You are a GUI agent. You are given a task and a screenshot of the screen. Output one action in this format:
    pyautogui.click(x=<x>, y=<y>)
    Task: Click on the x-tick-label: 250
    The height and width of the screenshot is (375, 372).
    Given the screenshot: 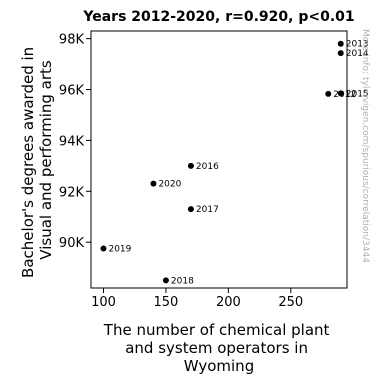 What is the action you would take?
    pyautogui.click(x=290, y=302)
    